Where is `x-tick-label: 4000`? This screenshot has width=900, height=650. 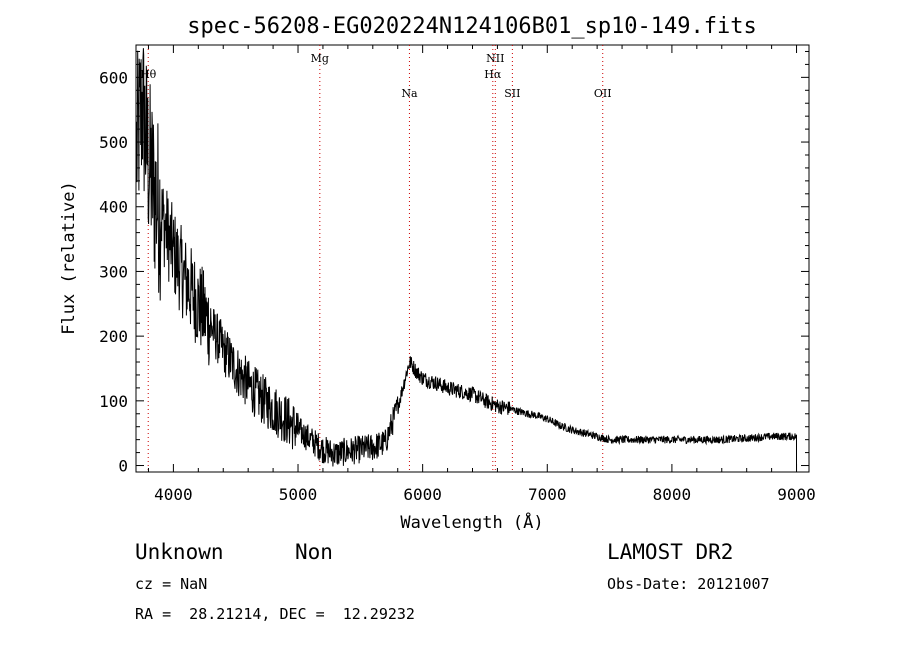 x-tick-label: 4000 is located at coordinates (173, 494).